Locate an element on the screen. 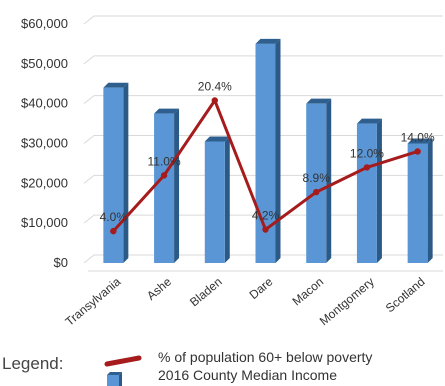  y-tick-label: $20,000 is located at coordinates (44, 182).